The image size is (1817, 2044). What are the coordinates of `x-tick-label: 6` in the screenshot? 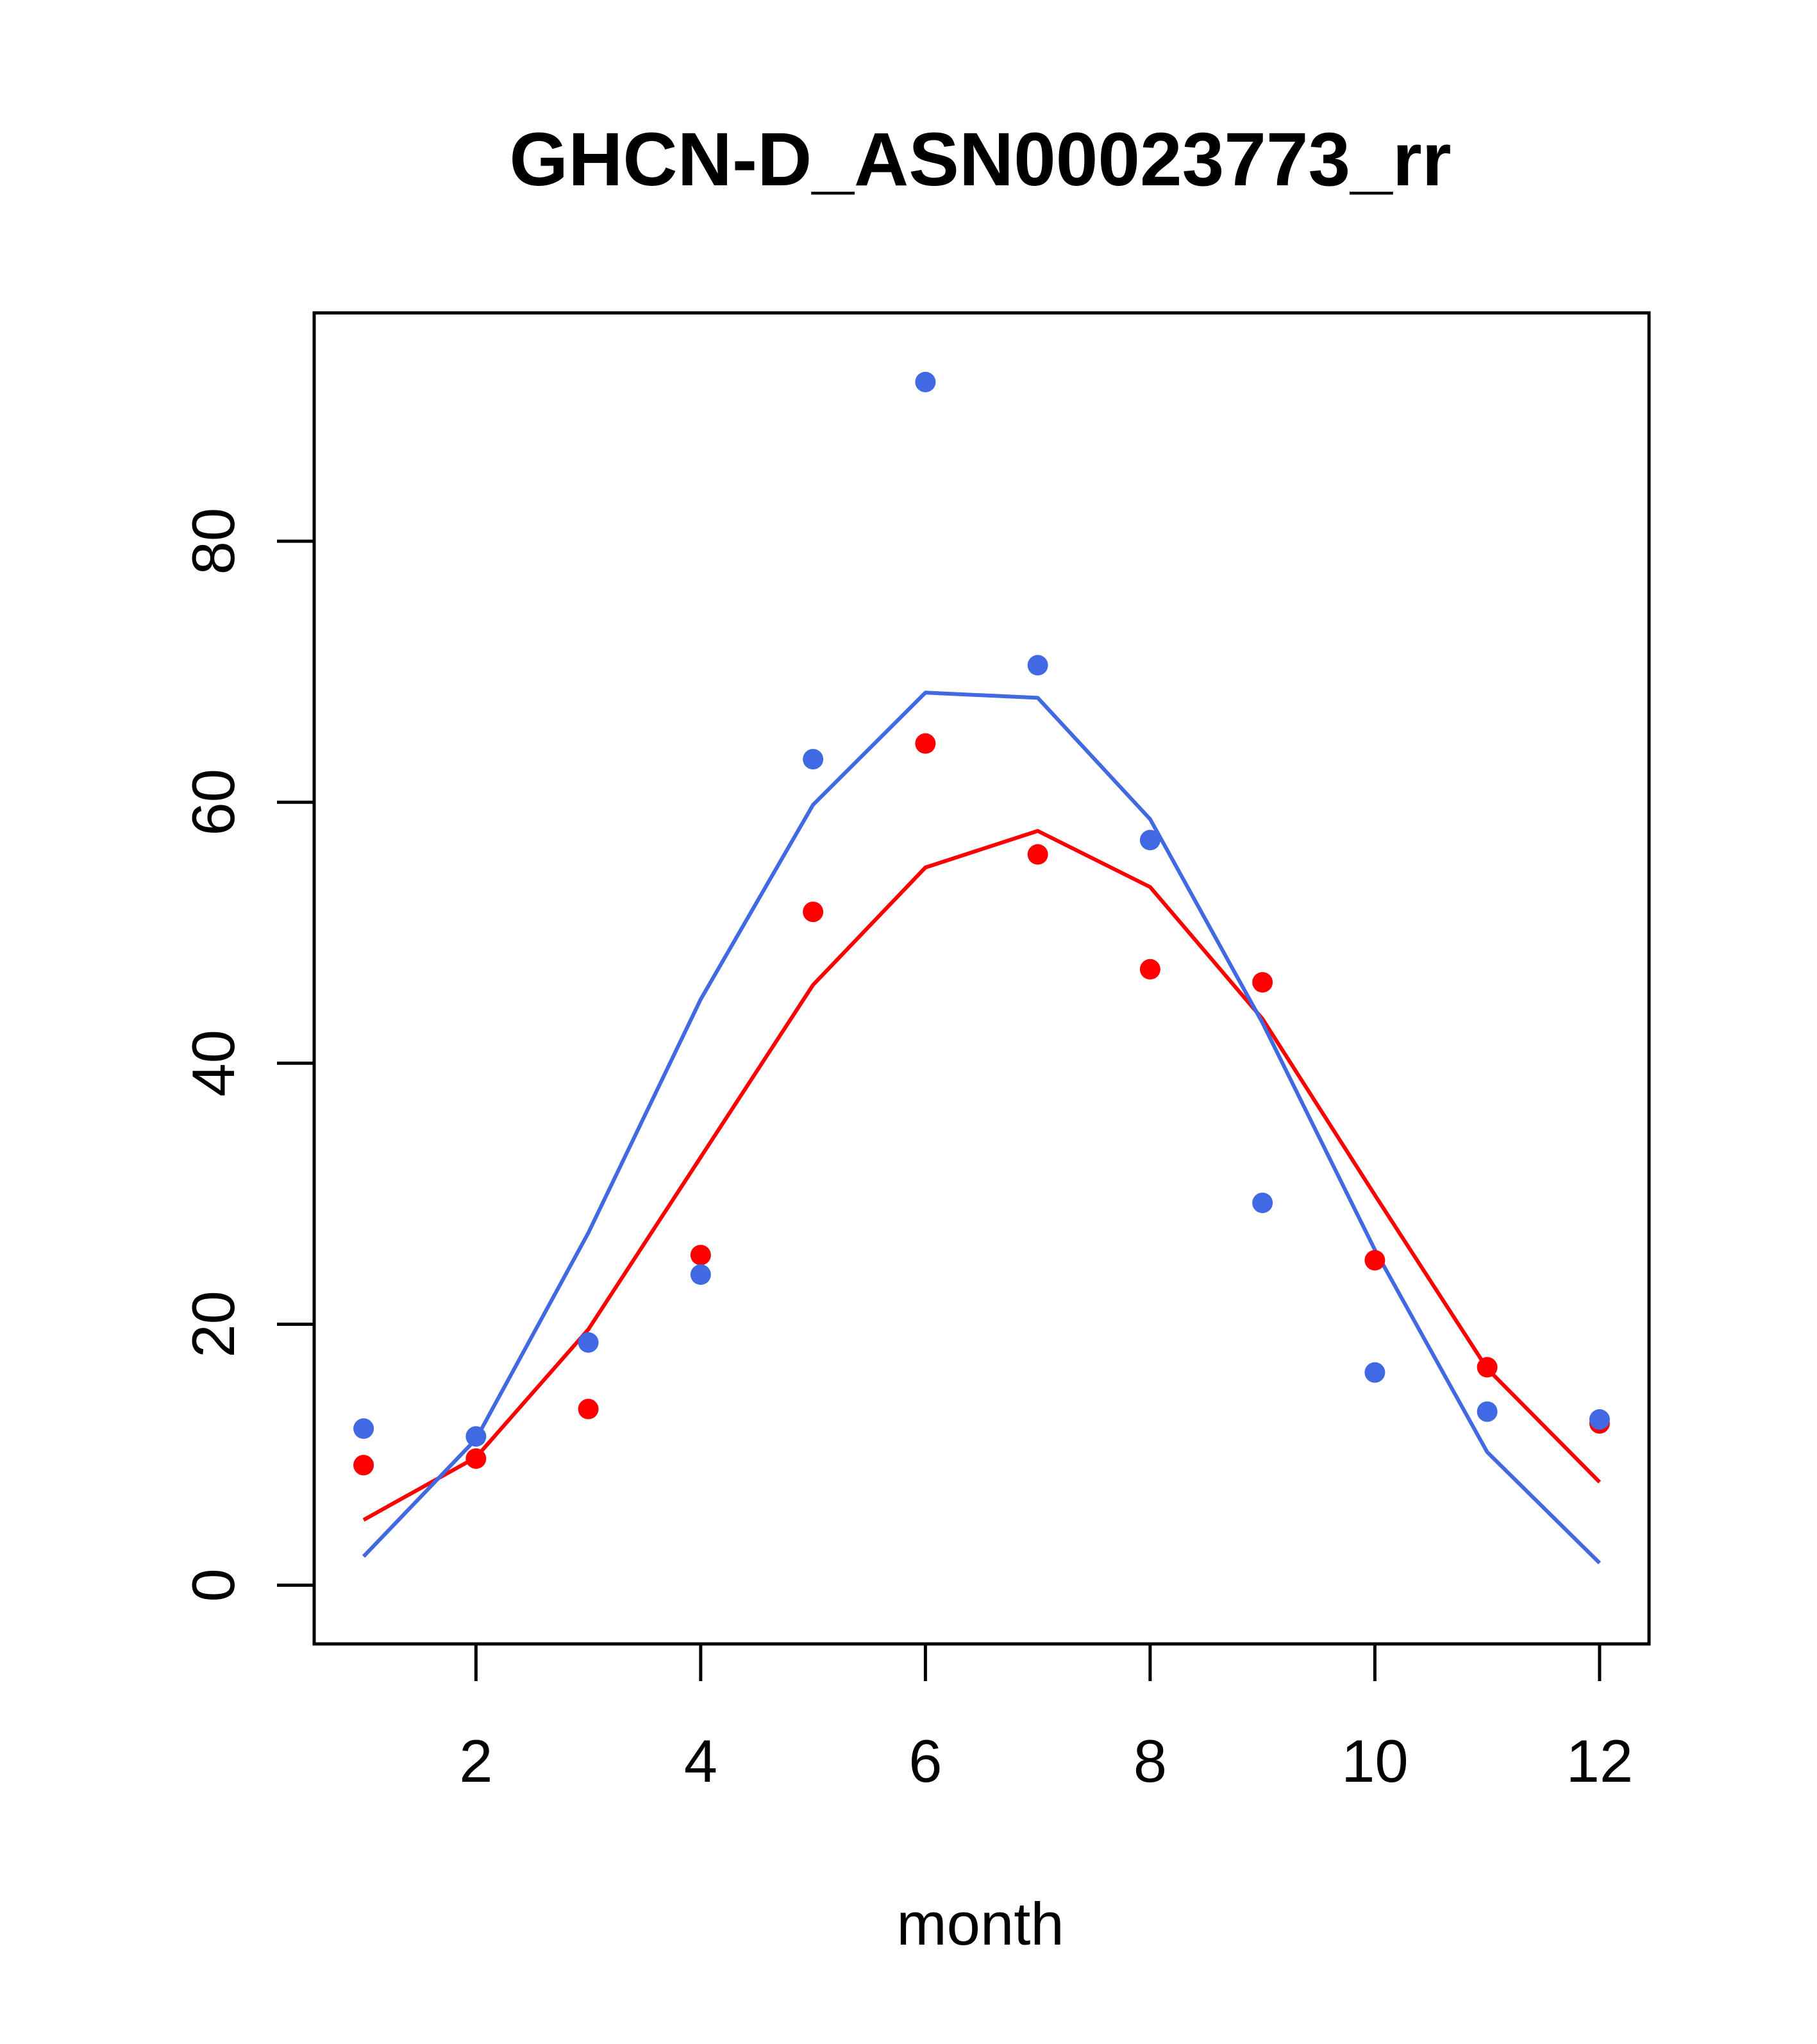 It's located at (925, 1761).